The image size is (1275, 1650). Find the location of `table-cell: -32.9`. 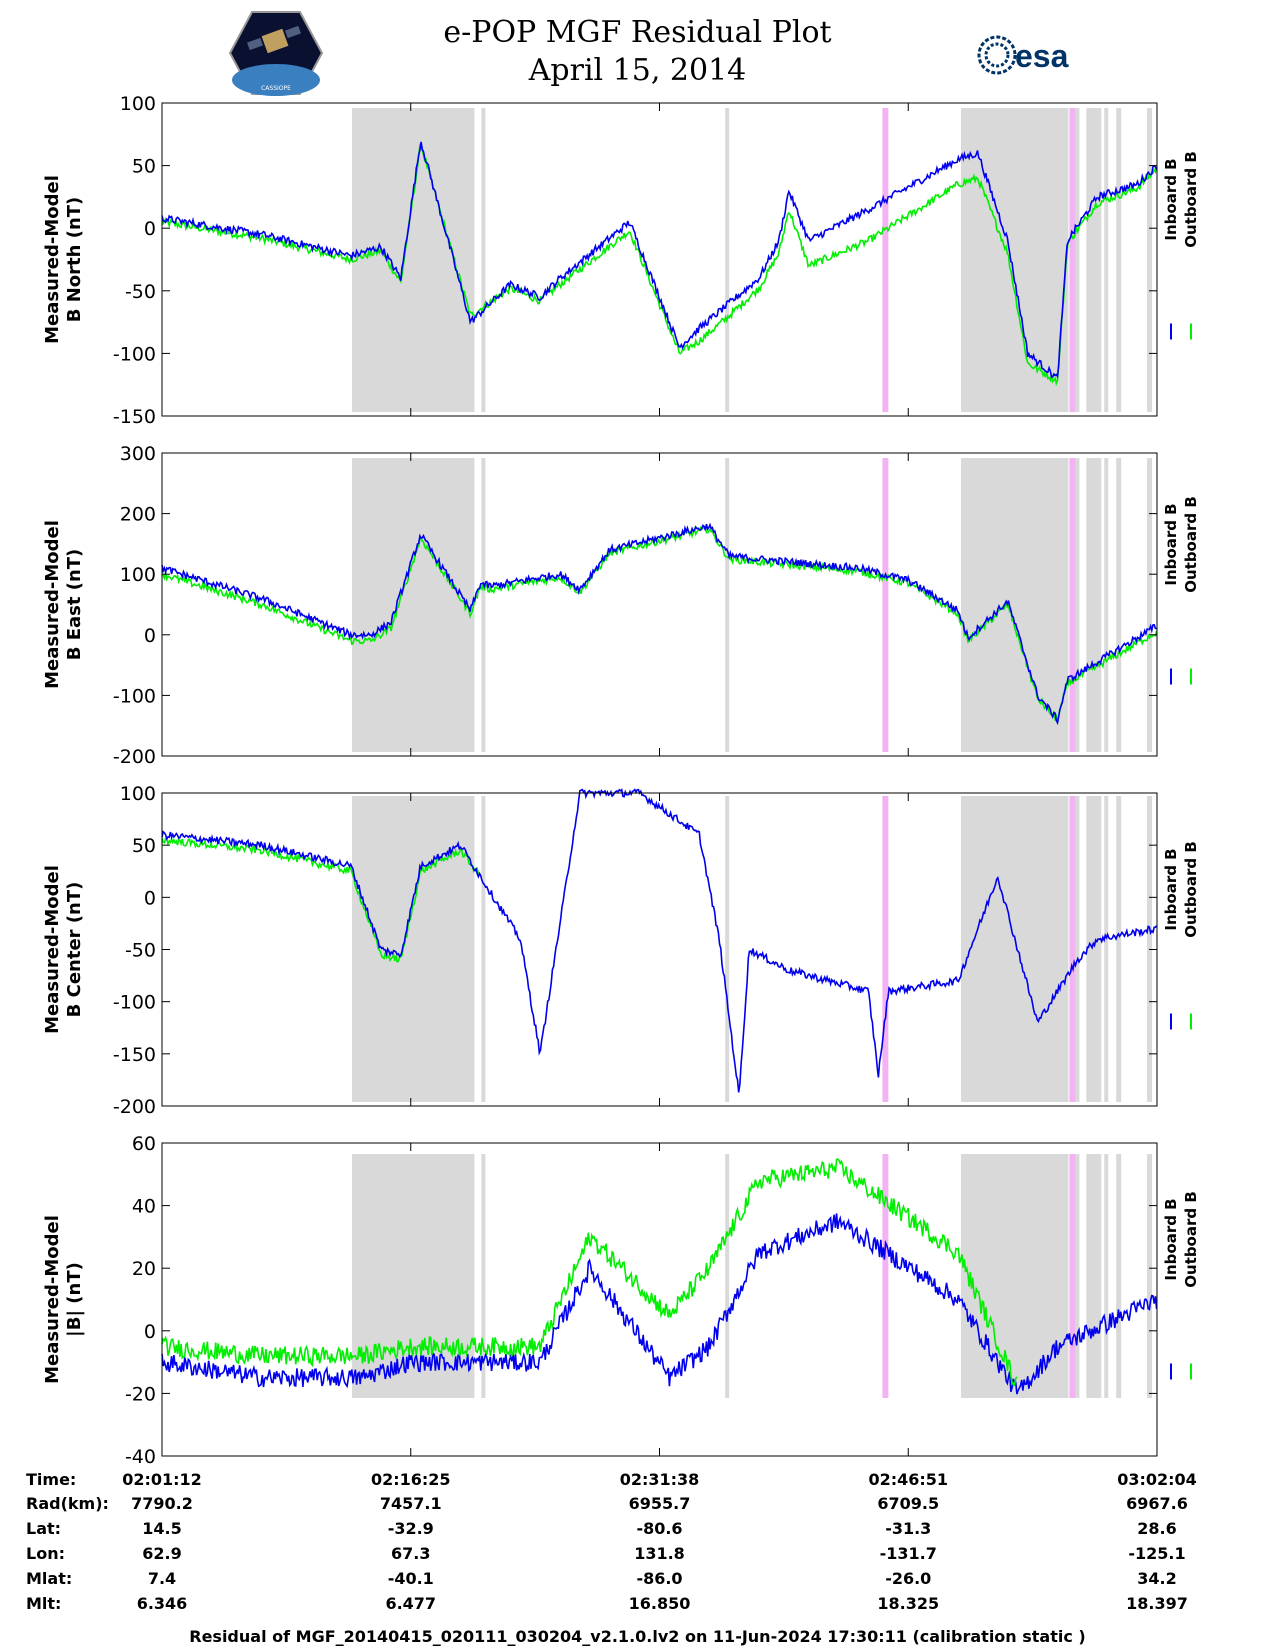

table-cell: -32.9 is located at coordinates (410, 1528).